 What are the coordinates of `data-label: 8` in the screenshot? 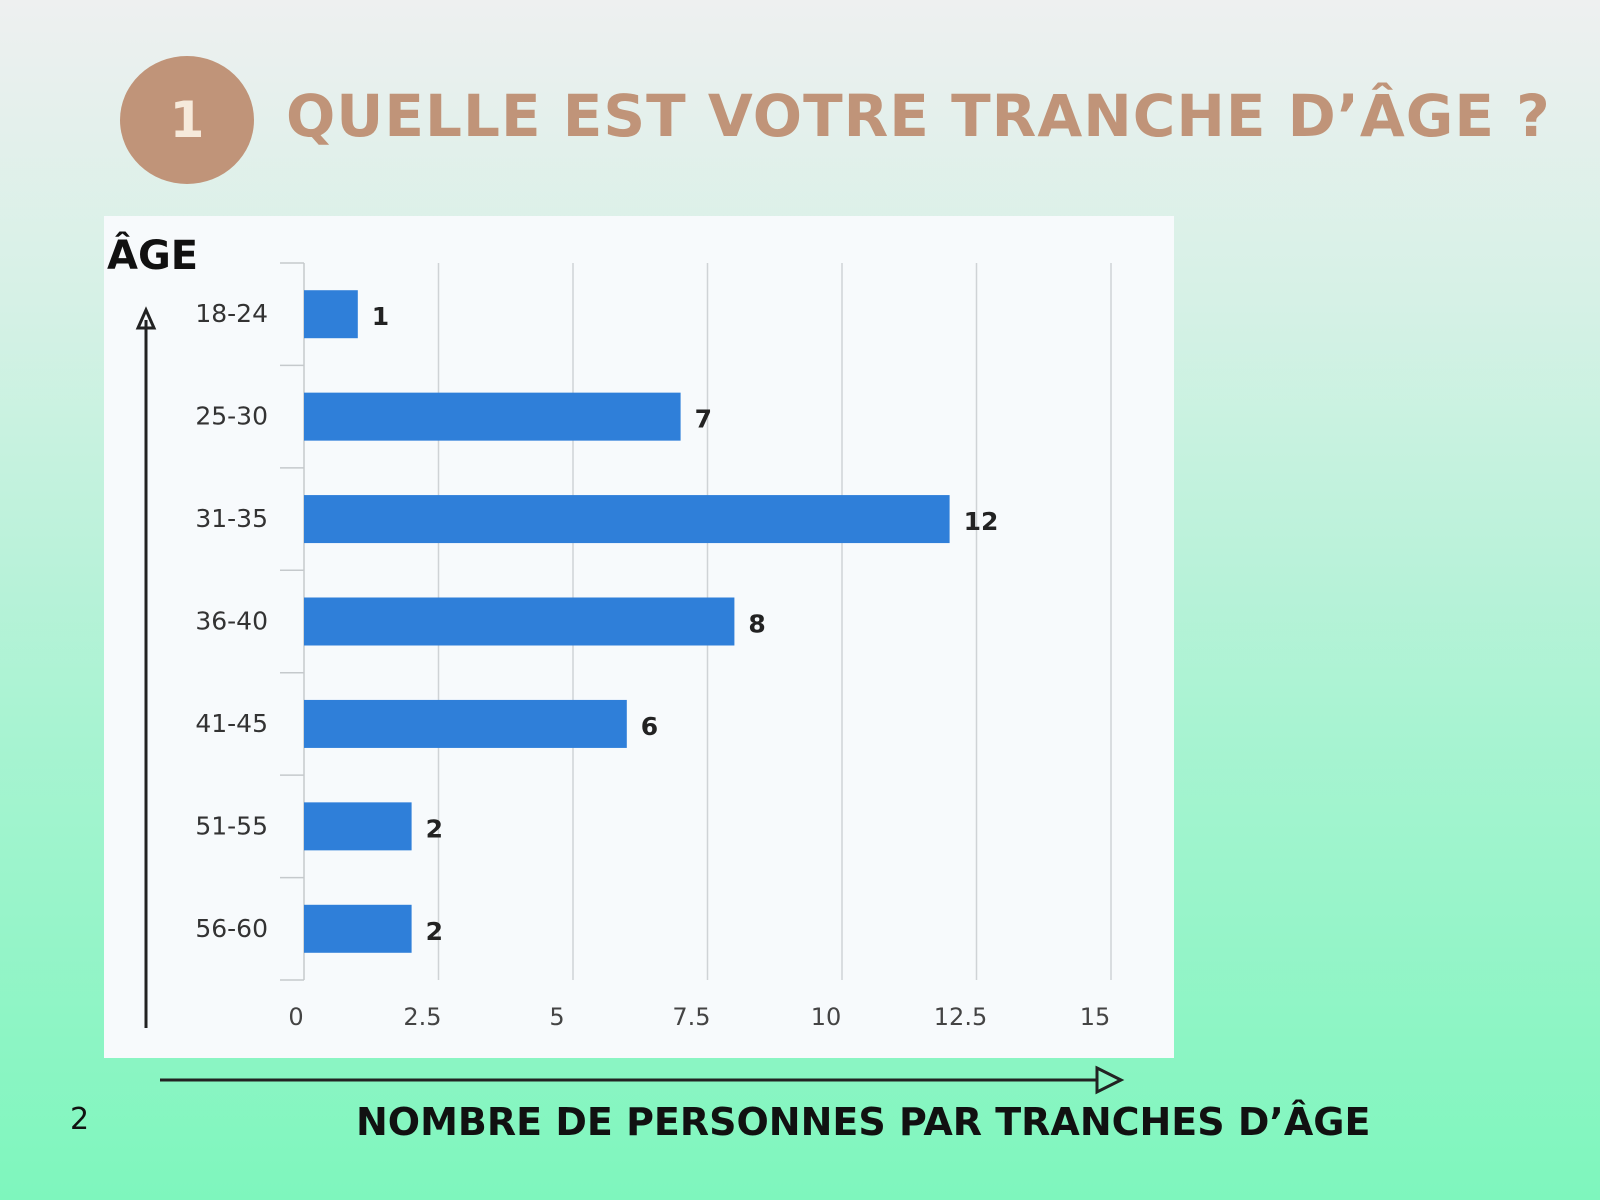 It's located at (756, 624).